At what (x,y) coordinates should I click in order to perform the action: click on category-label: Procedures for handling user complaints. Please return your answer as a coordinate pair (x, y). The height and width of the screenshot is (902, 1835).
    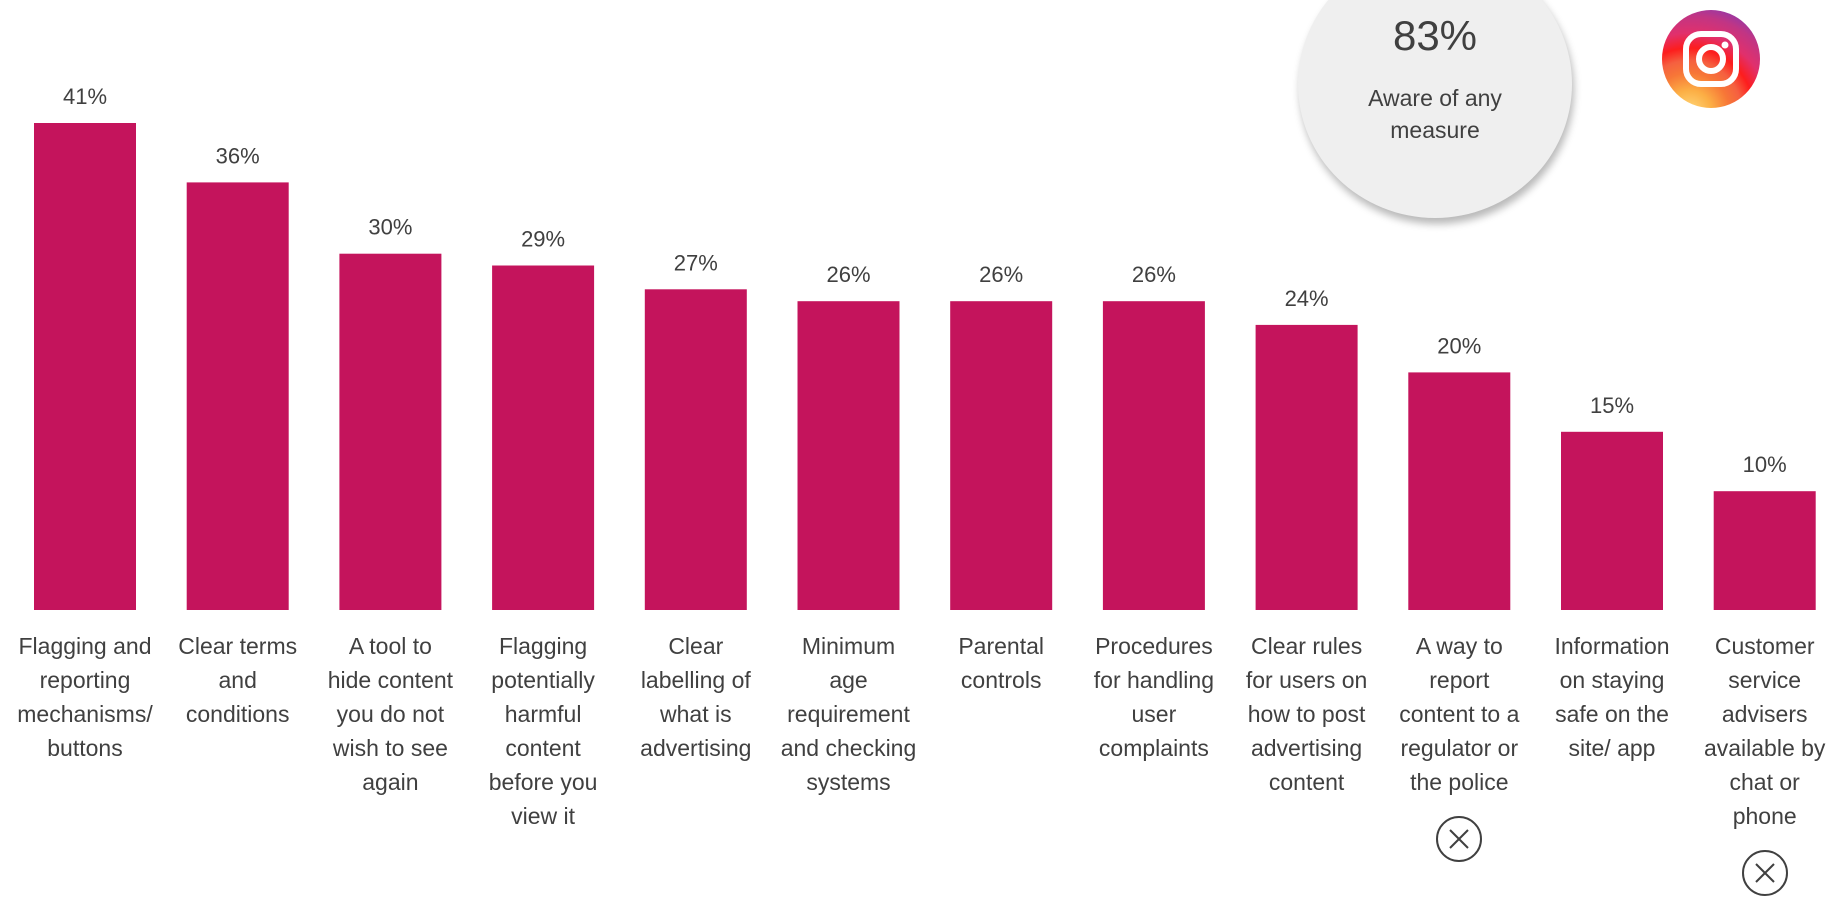
    Looking at the image, I should click on (1153, 697).